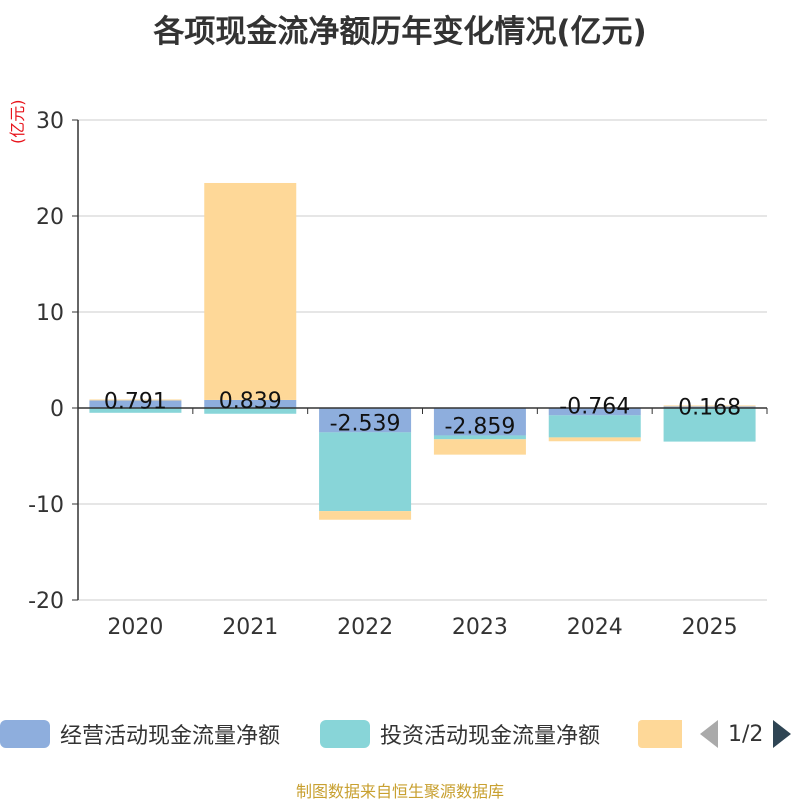 The image size is (800, 802). Describe the element at coordinates (365, 627) in the screenshot. I see `x-tick-label-2022: 2022` at that location.